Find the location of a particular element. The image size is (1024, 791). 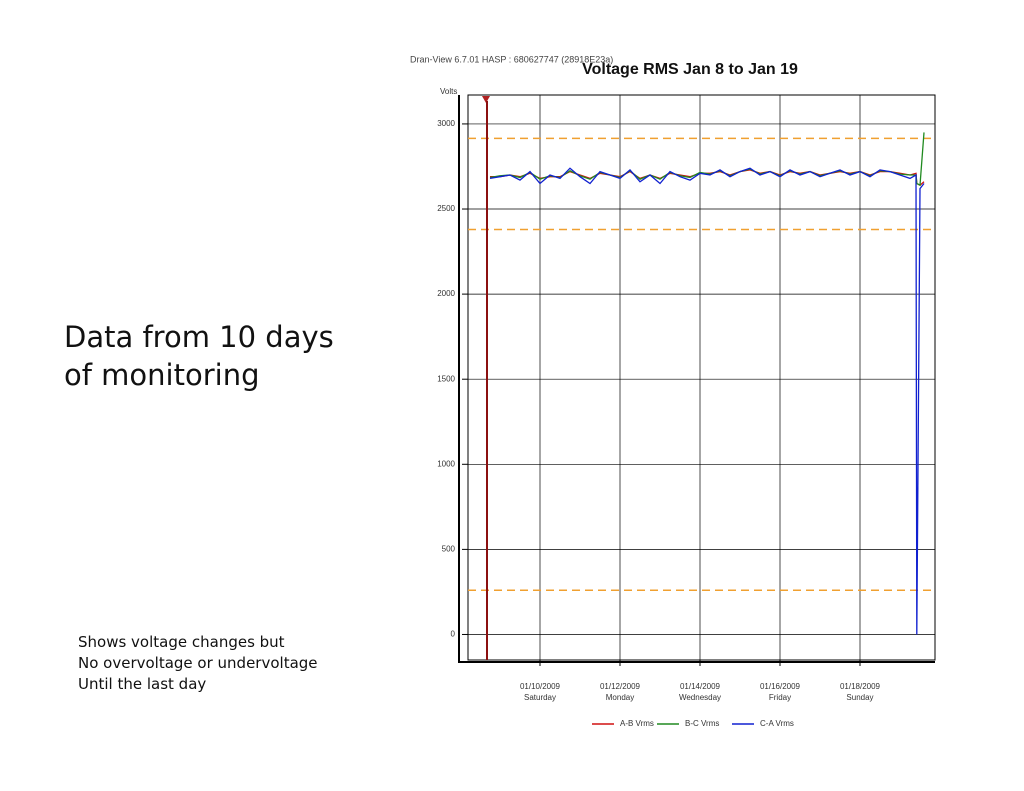

y-tick-label: 1000 is located at coordinates (446, 463).